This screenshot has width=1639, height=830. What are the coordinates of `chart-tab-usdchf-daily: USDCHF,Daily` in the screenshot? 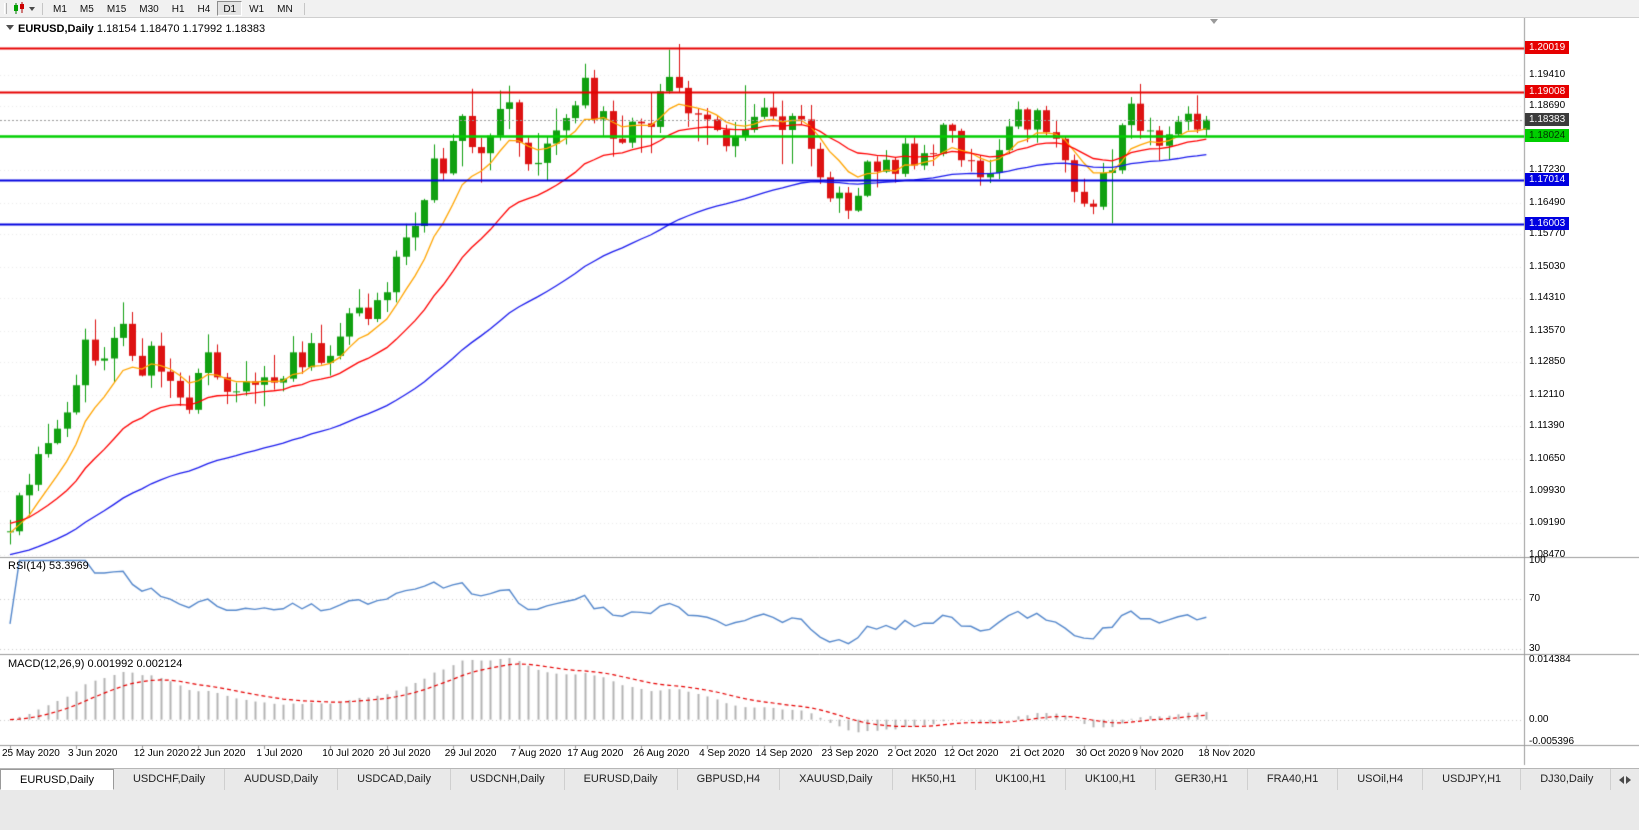 It's located at (169, 779).